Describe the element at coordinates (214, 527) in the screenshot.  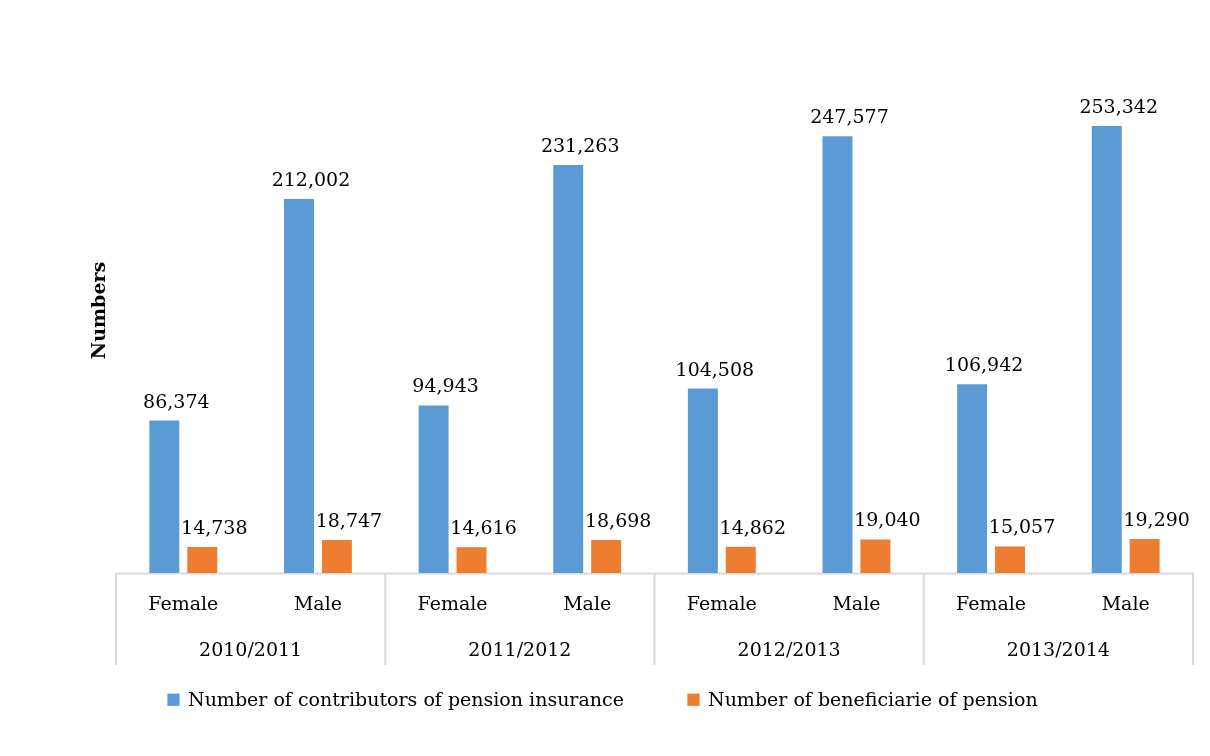
I see `data-label: 14,738` at that location.